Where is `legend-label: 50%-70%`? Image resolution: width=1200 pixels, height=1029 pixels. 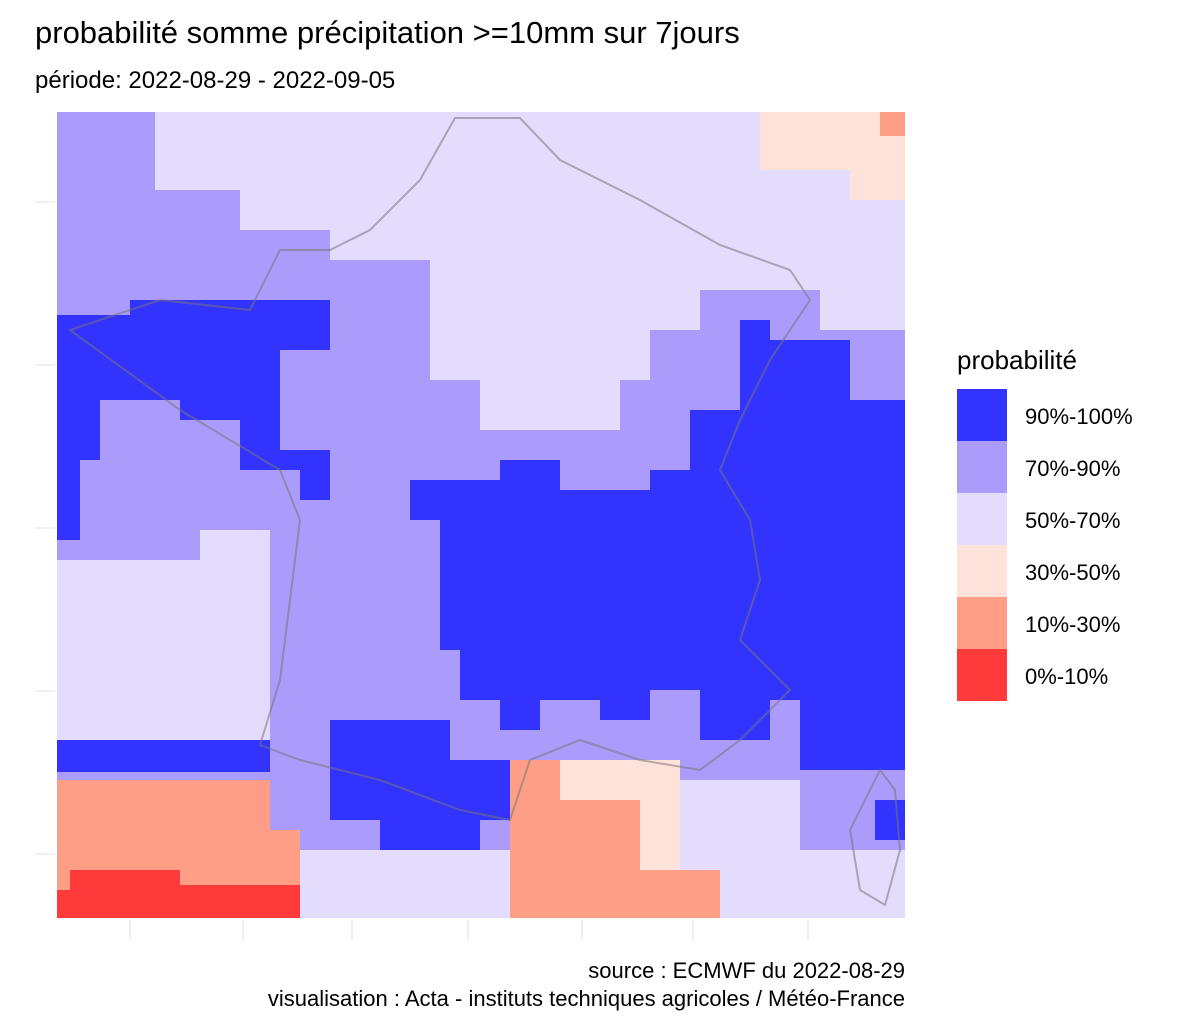 legend-label: 50%-70% is located at coordinates (1072, 520).